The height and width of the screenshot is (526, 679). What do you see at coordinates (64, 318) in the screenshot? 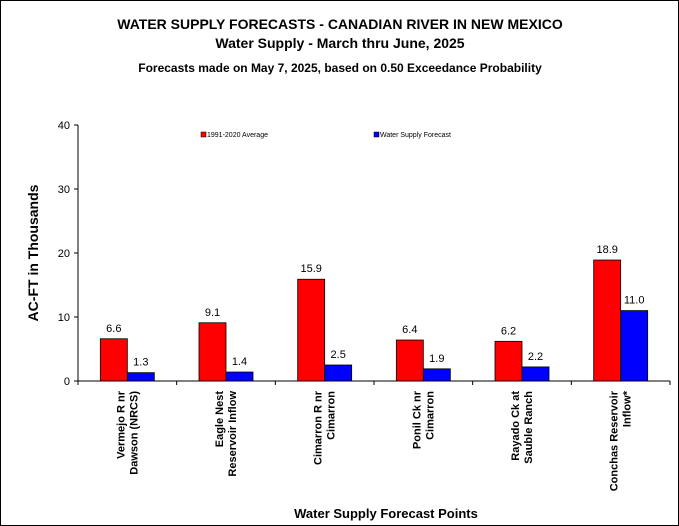
I see `y-tick-label: 10` at bounding box center [64, 318].